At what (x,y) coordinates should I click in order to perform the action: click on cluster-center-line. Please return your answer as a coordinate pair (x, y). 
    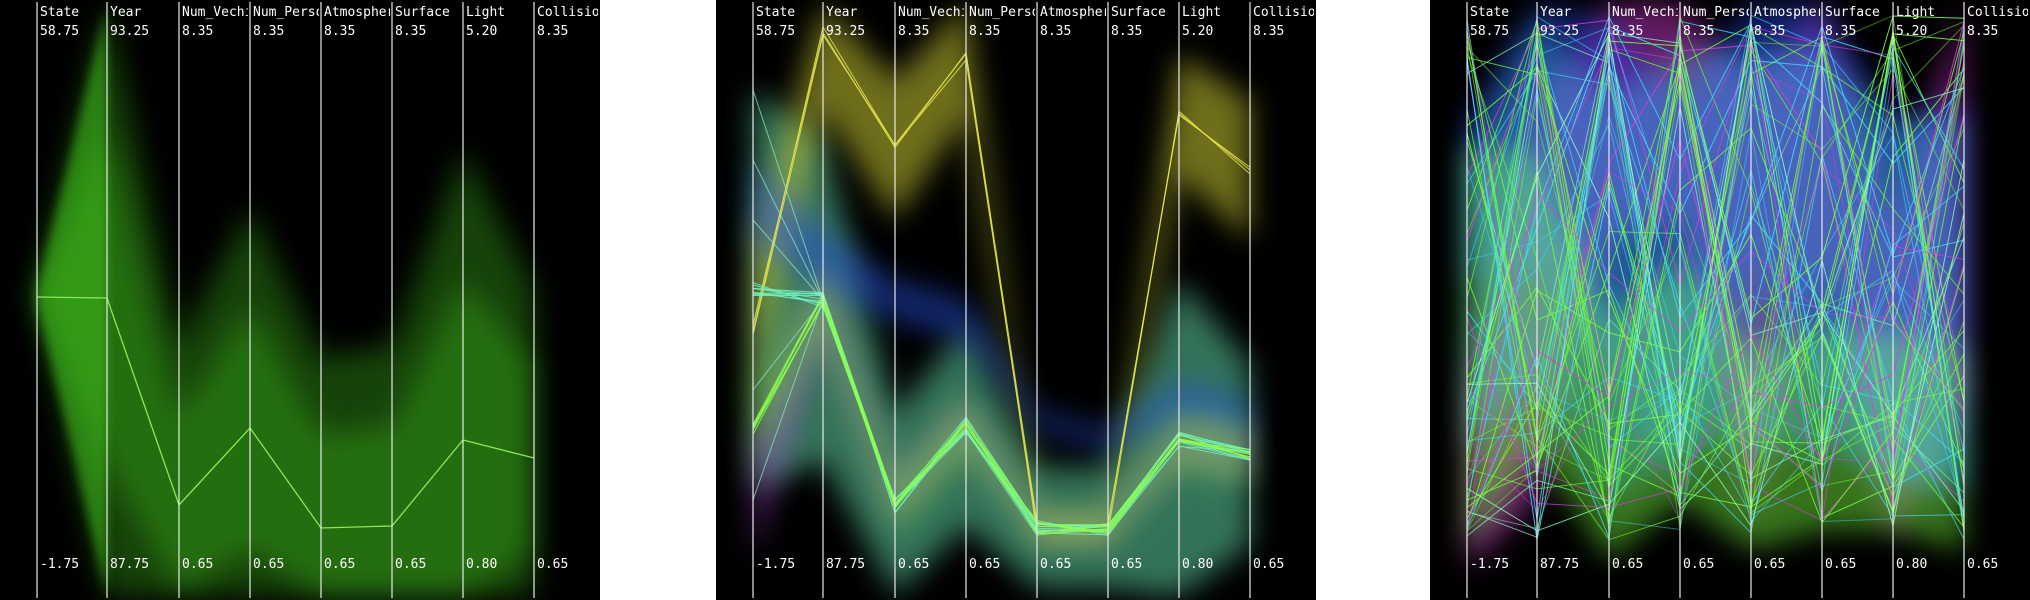
    Looking at the image, I should click on (285, 412).